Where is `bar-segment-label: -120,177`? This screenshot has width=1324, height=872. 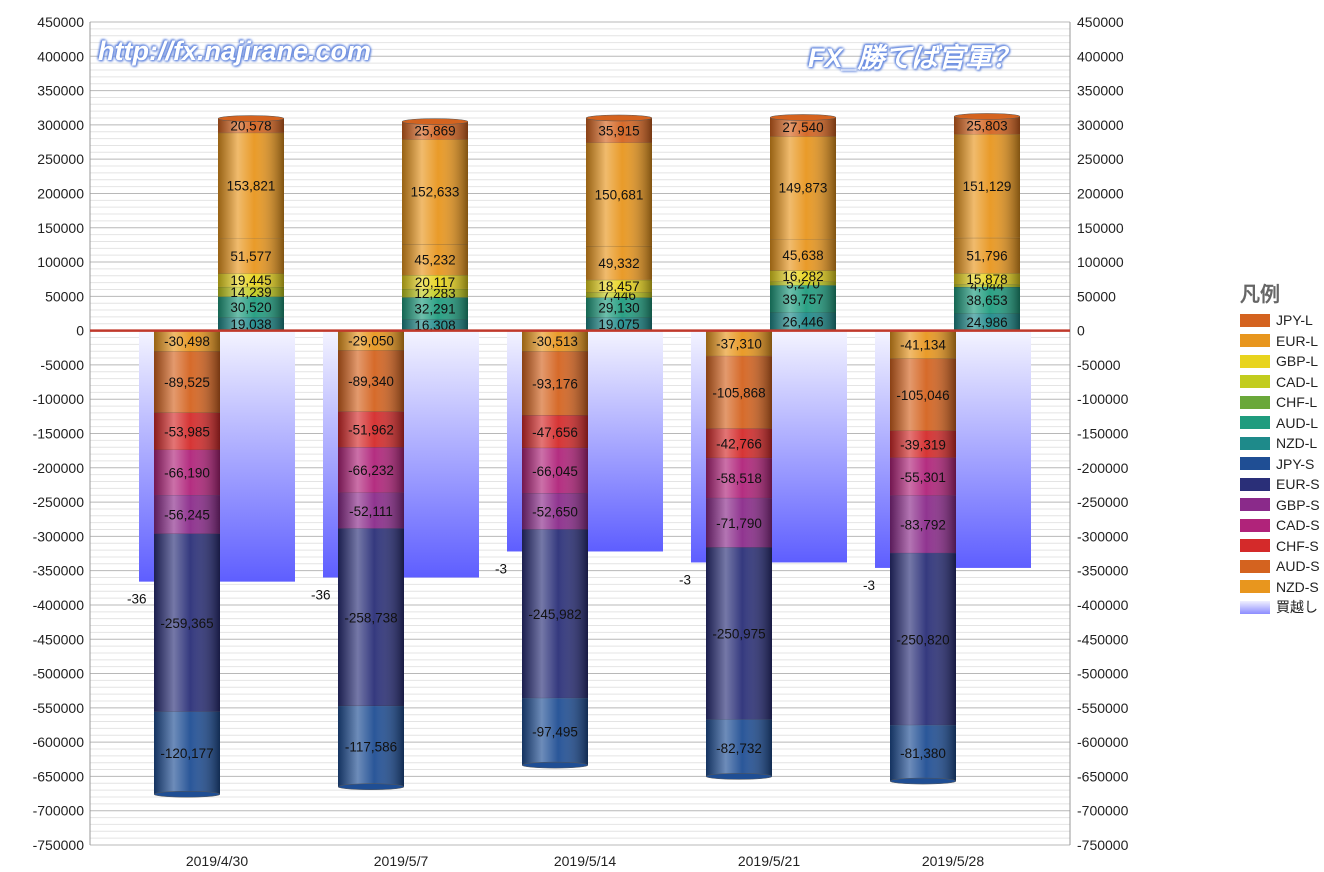 bar-segment-label: -120,177 is located at coordinates (186, 753).